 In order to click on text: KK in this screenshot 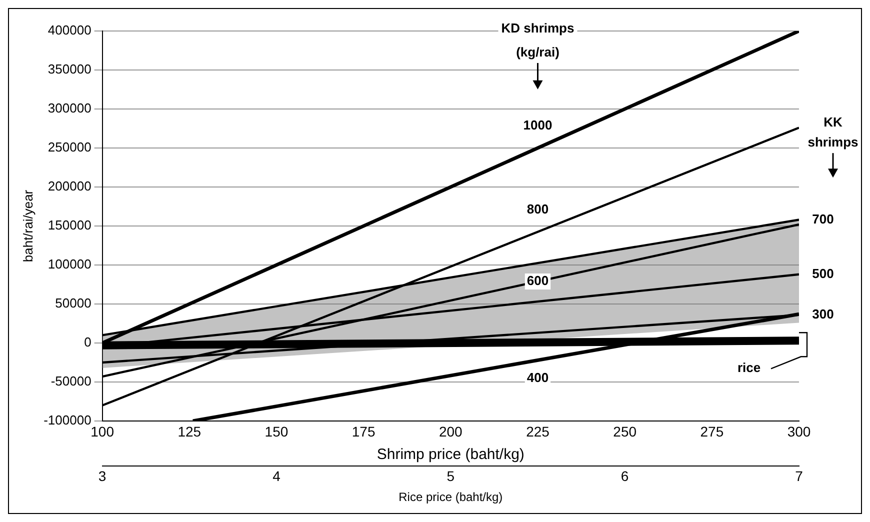, I will do `click(833, 122)`.